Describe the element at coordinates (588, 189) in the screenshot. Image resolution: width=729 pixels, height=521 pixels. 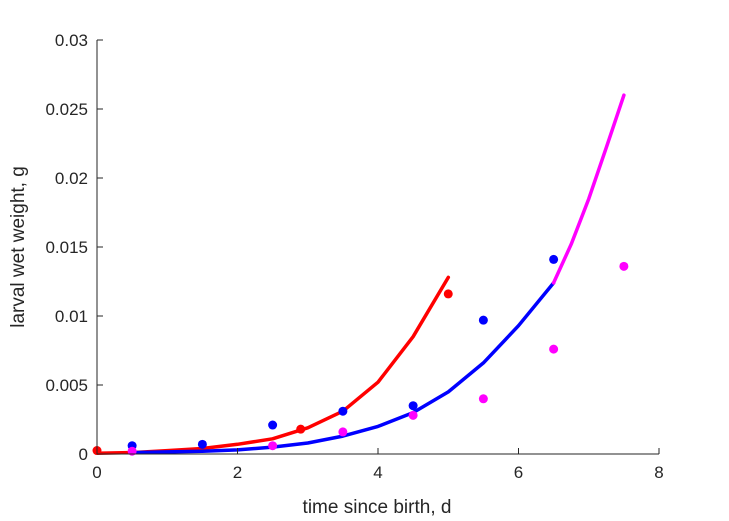
I see `fit-curve` at that location.